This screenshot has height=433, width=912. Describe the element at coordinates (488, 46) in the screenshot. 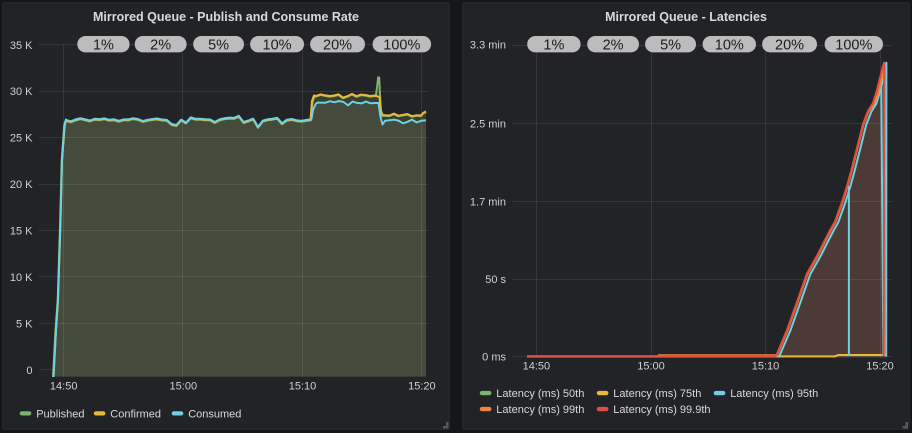

I see `svg-text: 3.3 min` at that location.